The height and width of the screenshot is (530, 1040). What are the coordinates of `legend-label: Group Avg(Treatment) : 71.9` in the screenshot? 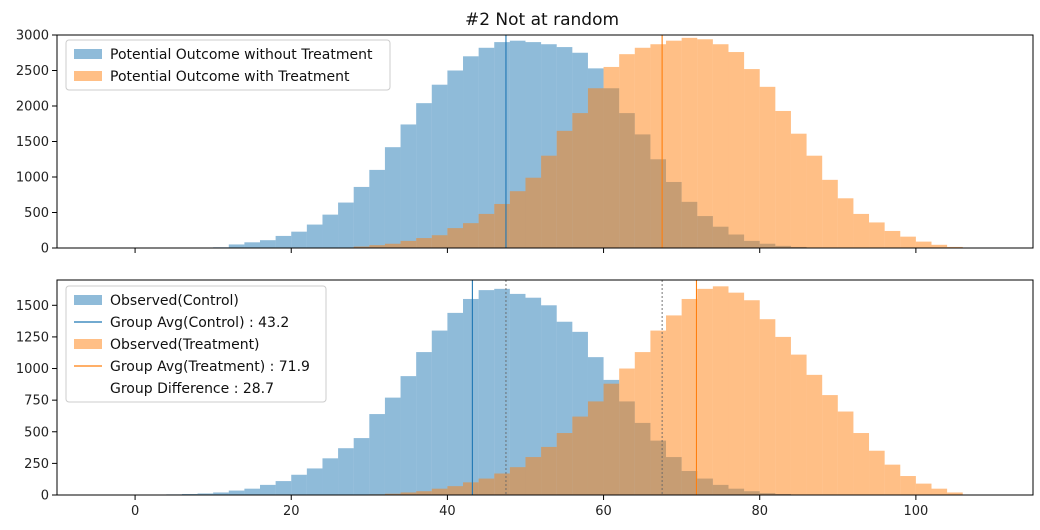 It's located at (210, 367).